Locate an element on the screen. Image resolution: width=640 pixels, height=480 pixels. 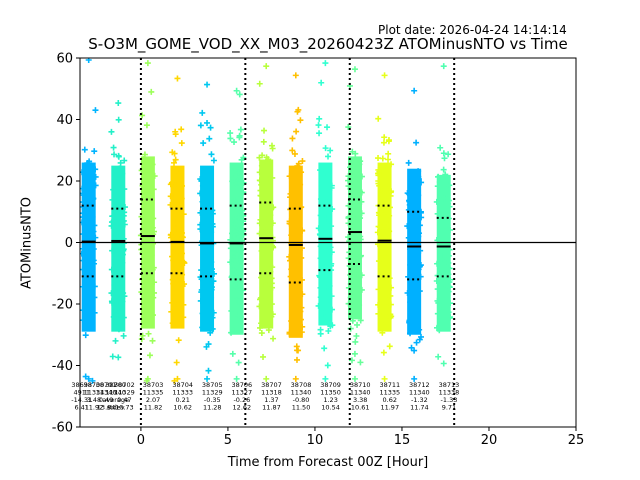
stat-line: 11329 is located at coordinates (124, 393).